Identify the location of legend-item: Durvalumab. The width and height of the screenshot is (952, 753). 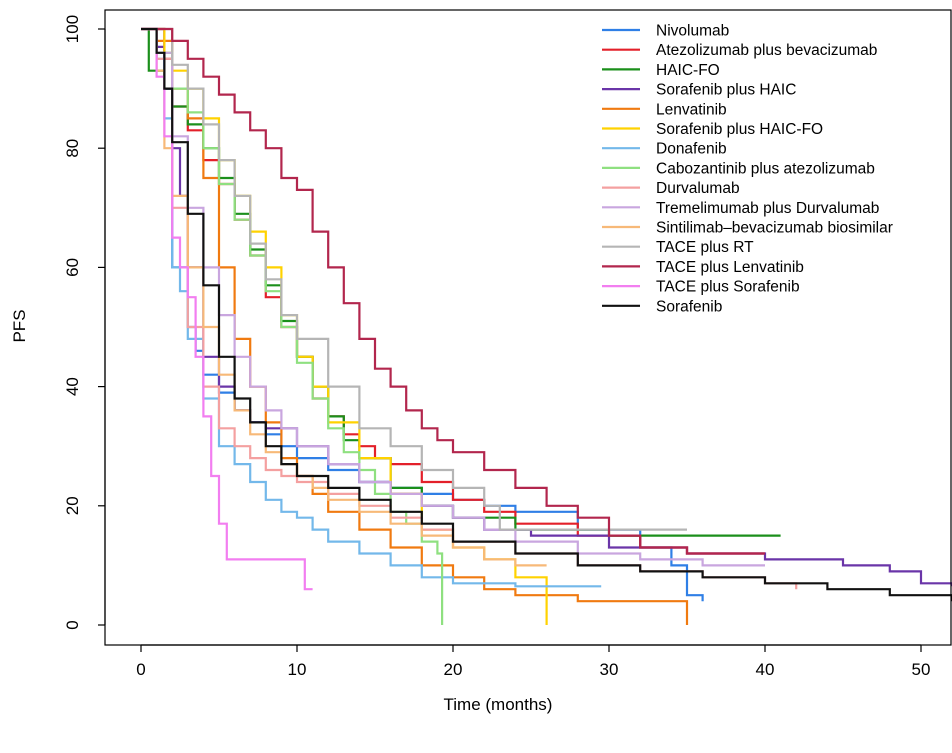
(671, 188).